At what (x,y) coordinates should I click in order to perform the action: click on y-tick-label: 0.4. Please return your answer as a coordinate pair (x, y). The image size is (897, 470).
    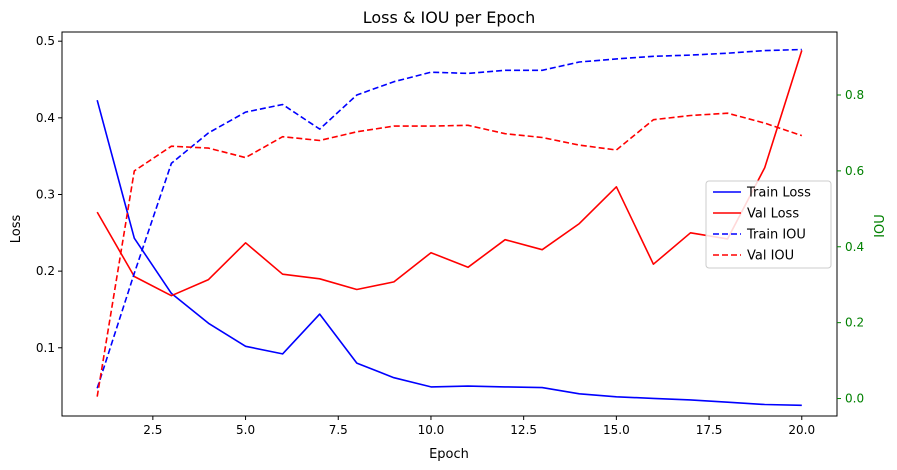
    Looking at the image, I should click on (45, 118).